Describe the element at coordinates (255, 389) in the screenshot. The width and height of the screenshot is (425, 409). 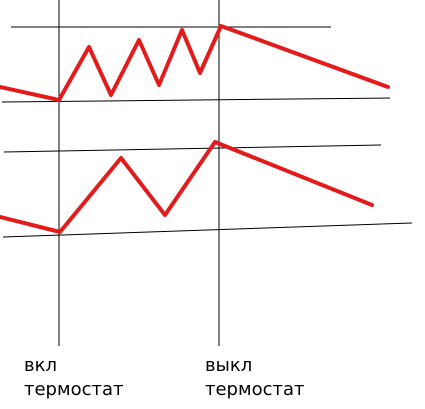
I see `thermostat-off-label-line2: термостат` at that location.